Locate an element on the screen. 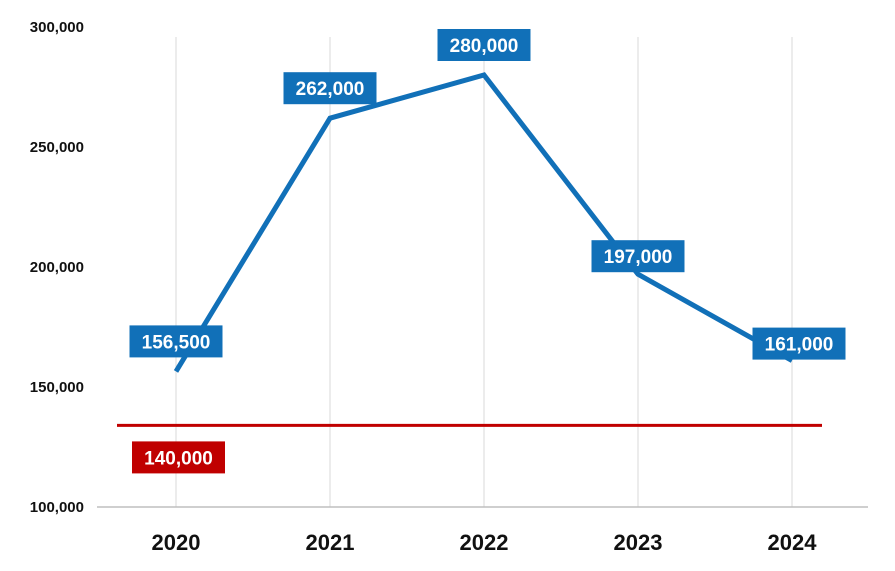 This screenshot has height=571, width=895. data-label: 197,000 is located at coordinates (638, 257).